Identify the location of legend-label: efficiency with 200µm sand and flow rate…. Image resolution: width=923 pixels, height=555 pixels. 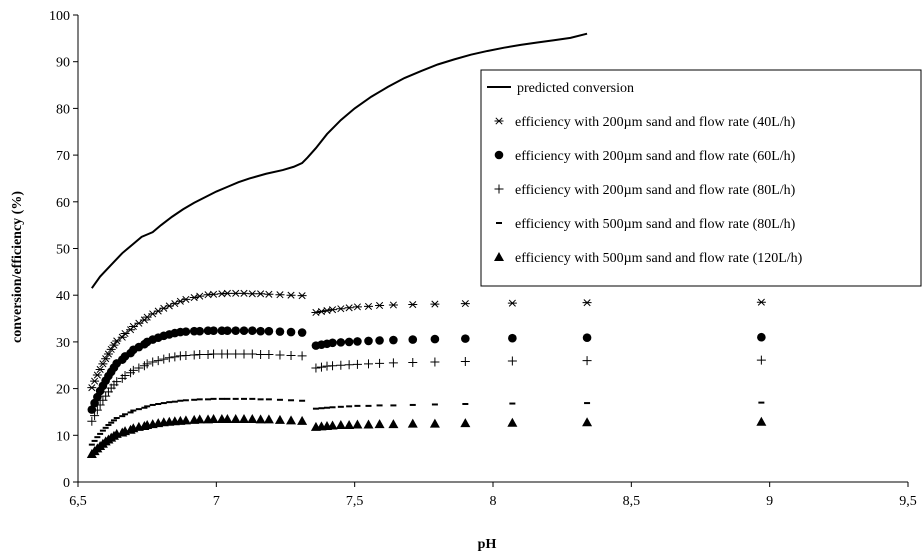
(655, 122).